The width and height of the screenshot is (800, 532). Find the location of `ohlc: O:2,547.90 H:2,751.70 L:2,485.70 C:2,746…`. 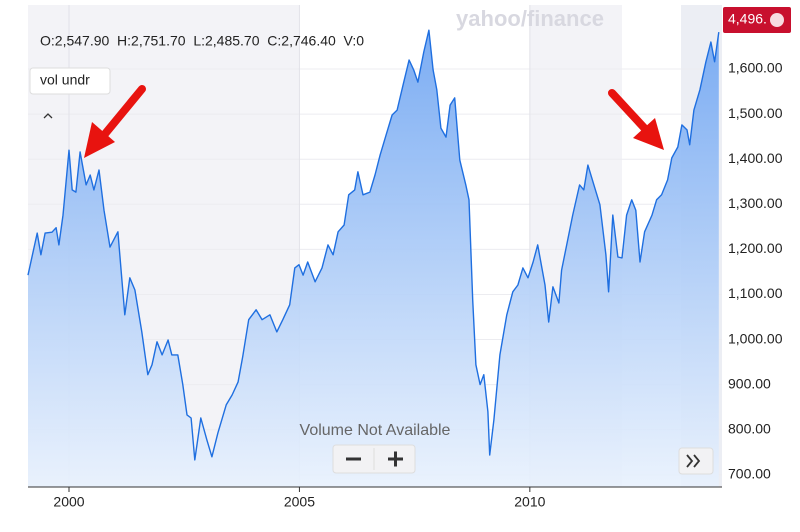

ohlc: O:2,547.90 H:2,751.70 L:2,485.70 C:2,746… is located at coordinates (202, 41).